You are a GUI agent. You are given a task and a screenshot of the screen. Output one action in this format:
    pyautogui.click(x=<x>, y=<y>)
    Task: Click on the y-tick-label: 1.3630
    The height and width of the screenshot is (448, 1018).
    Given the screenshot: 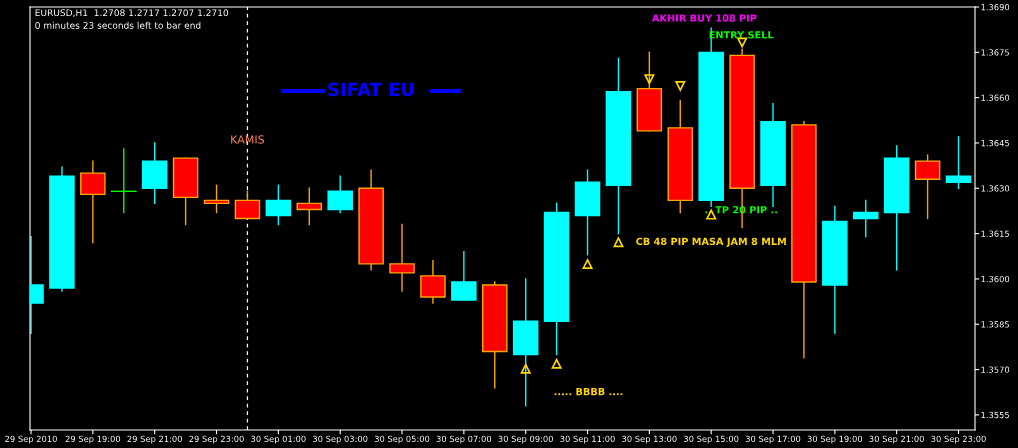 What is the action you would take?
    pyautogui.click(x=995, y=188)
    